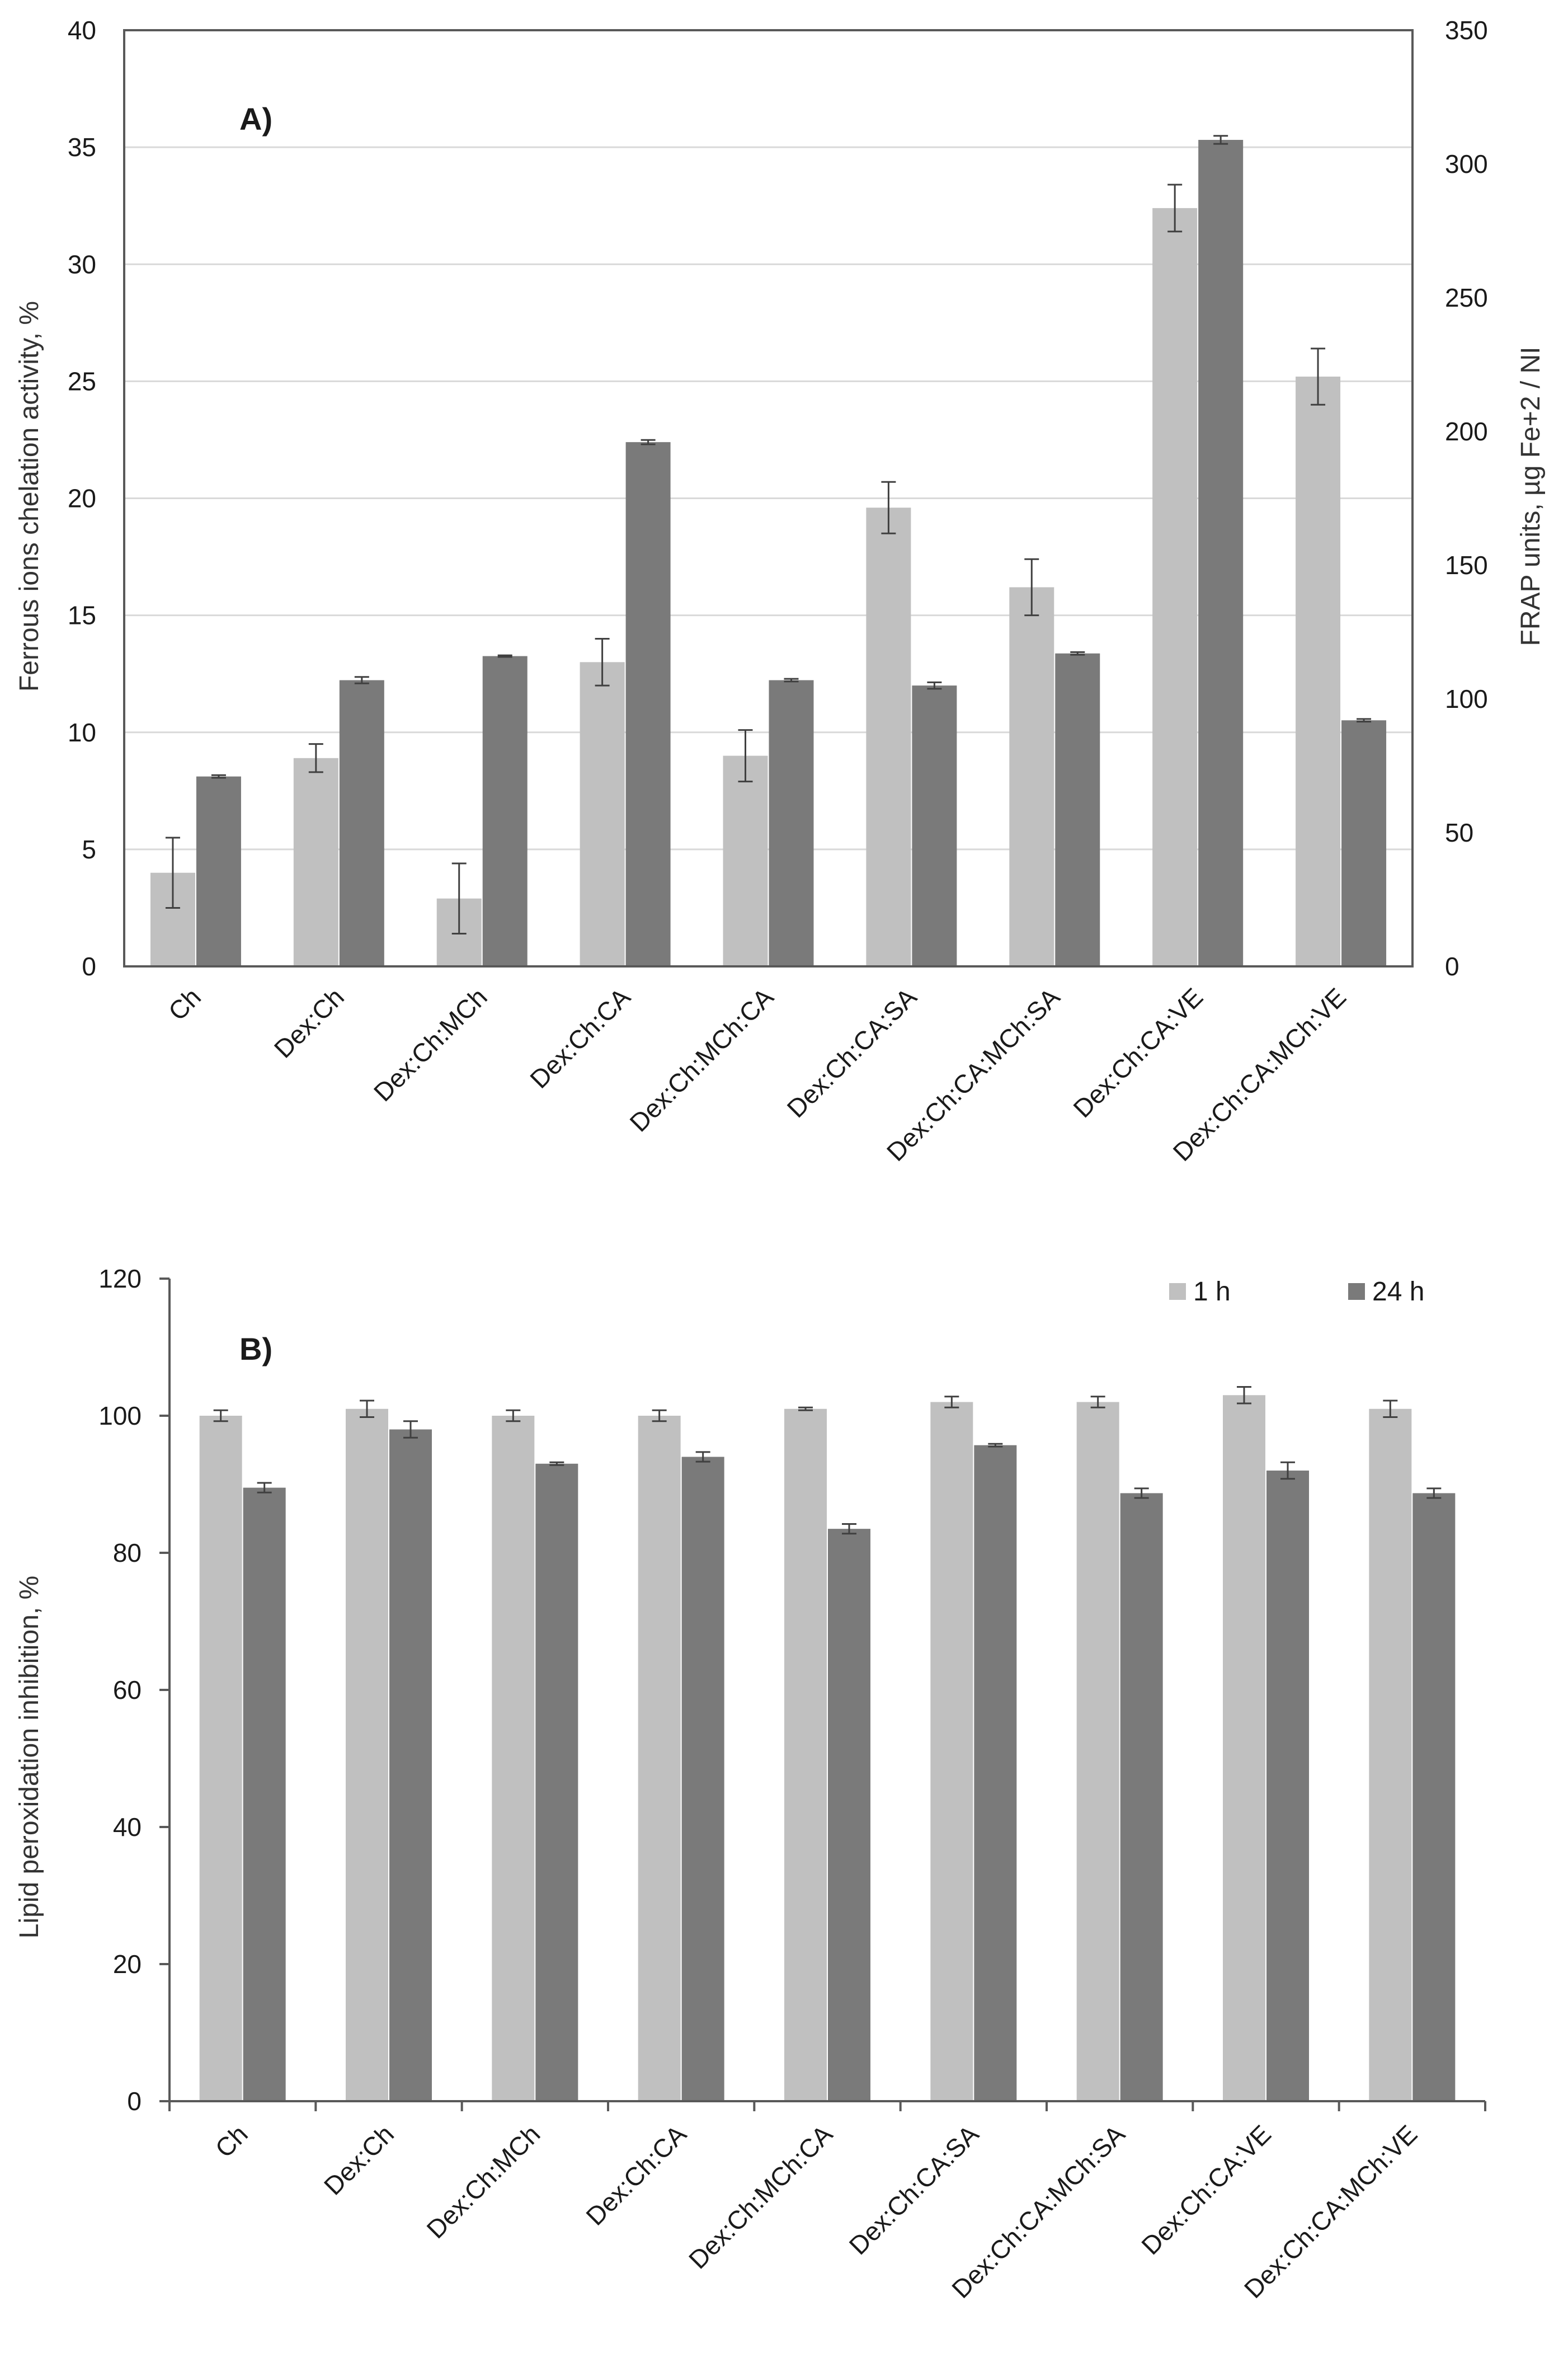  Describe the element at coordinates (82, 30) in the screenshot. I see `chart-a-left-tick-40: 40` at that location.